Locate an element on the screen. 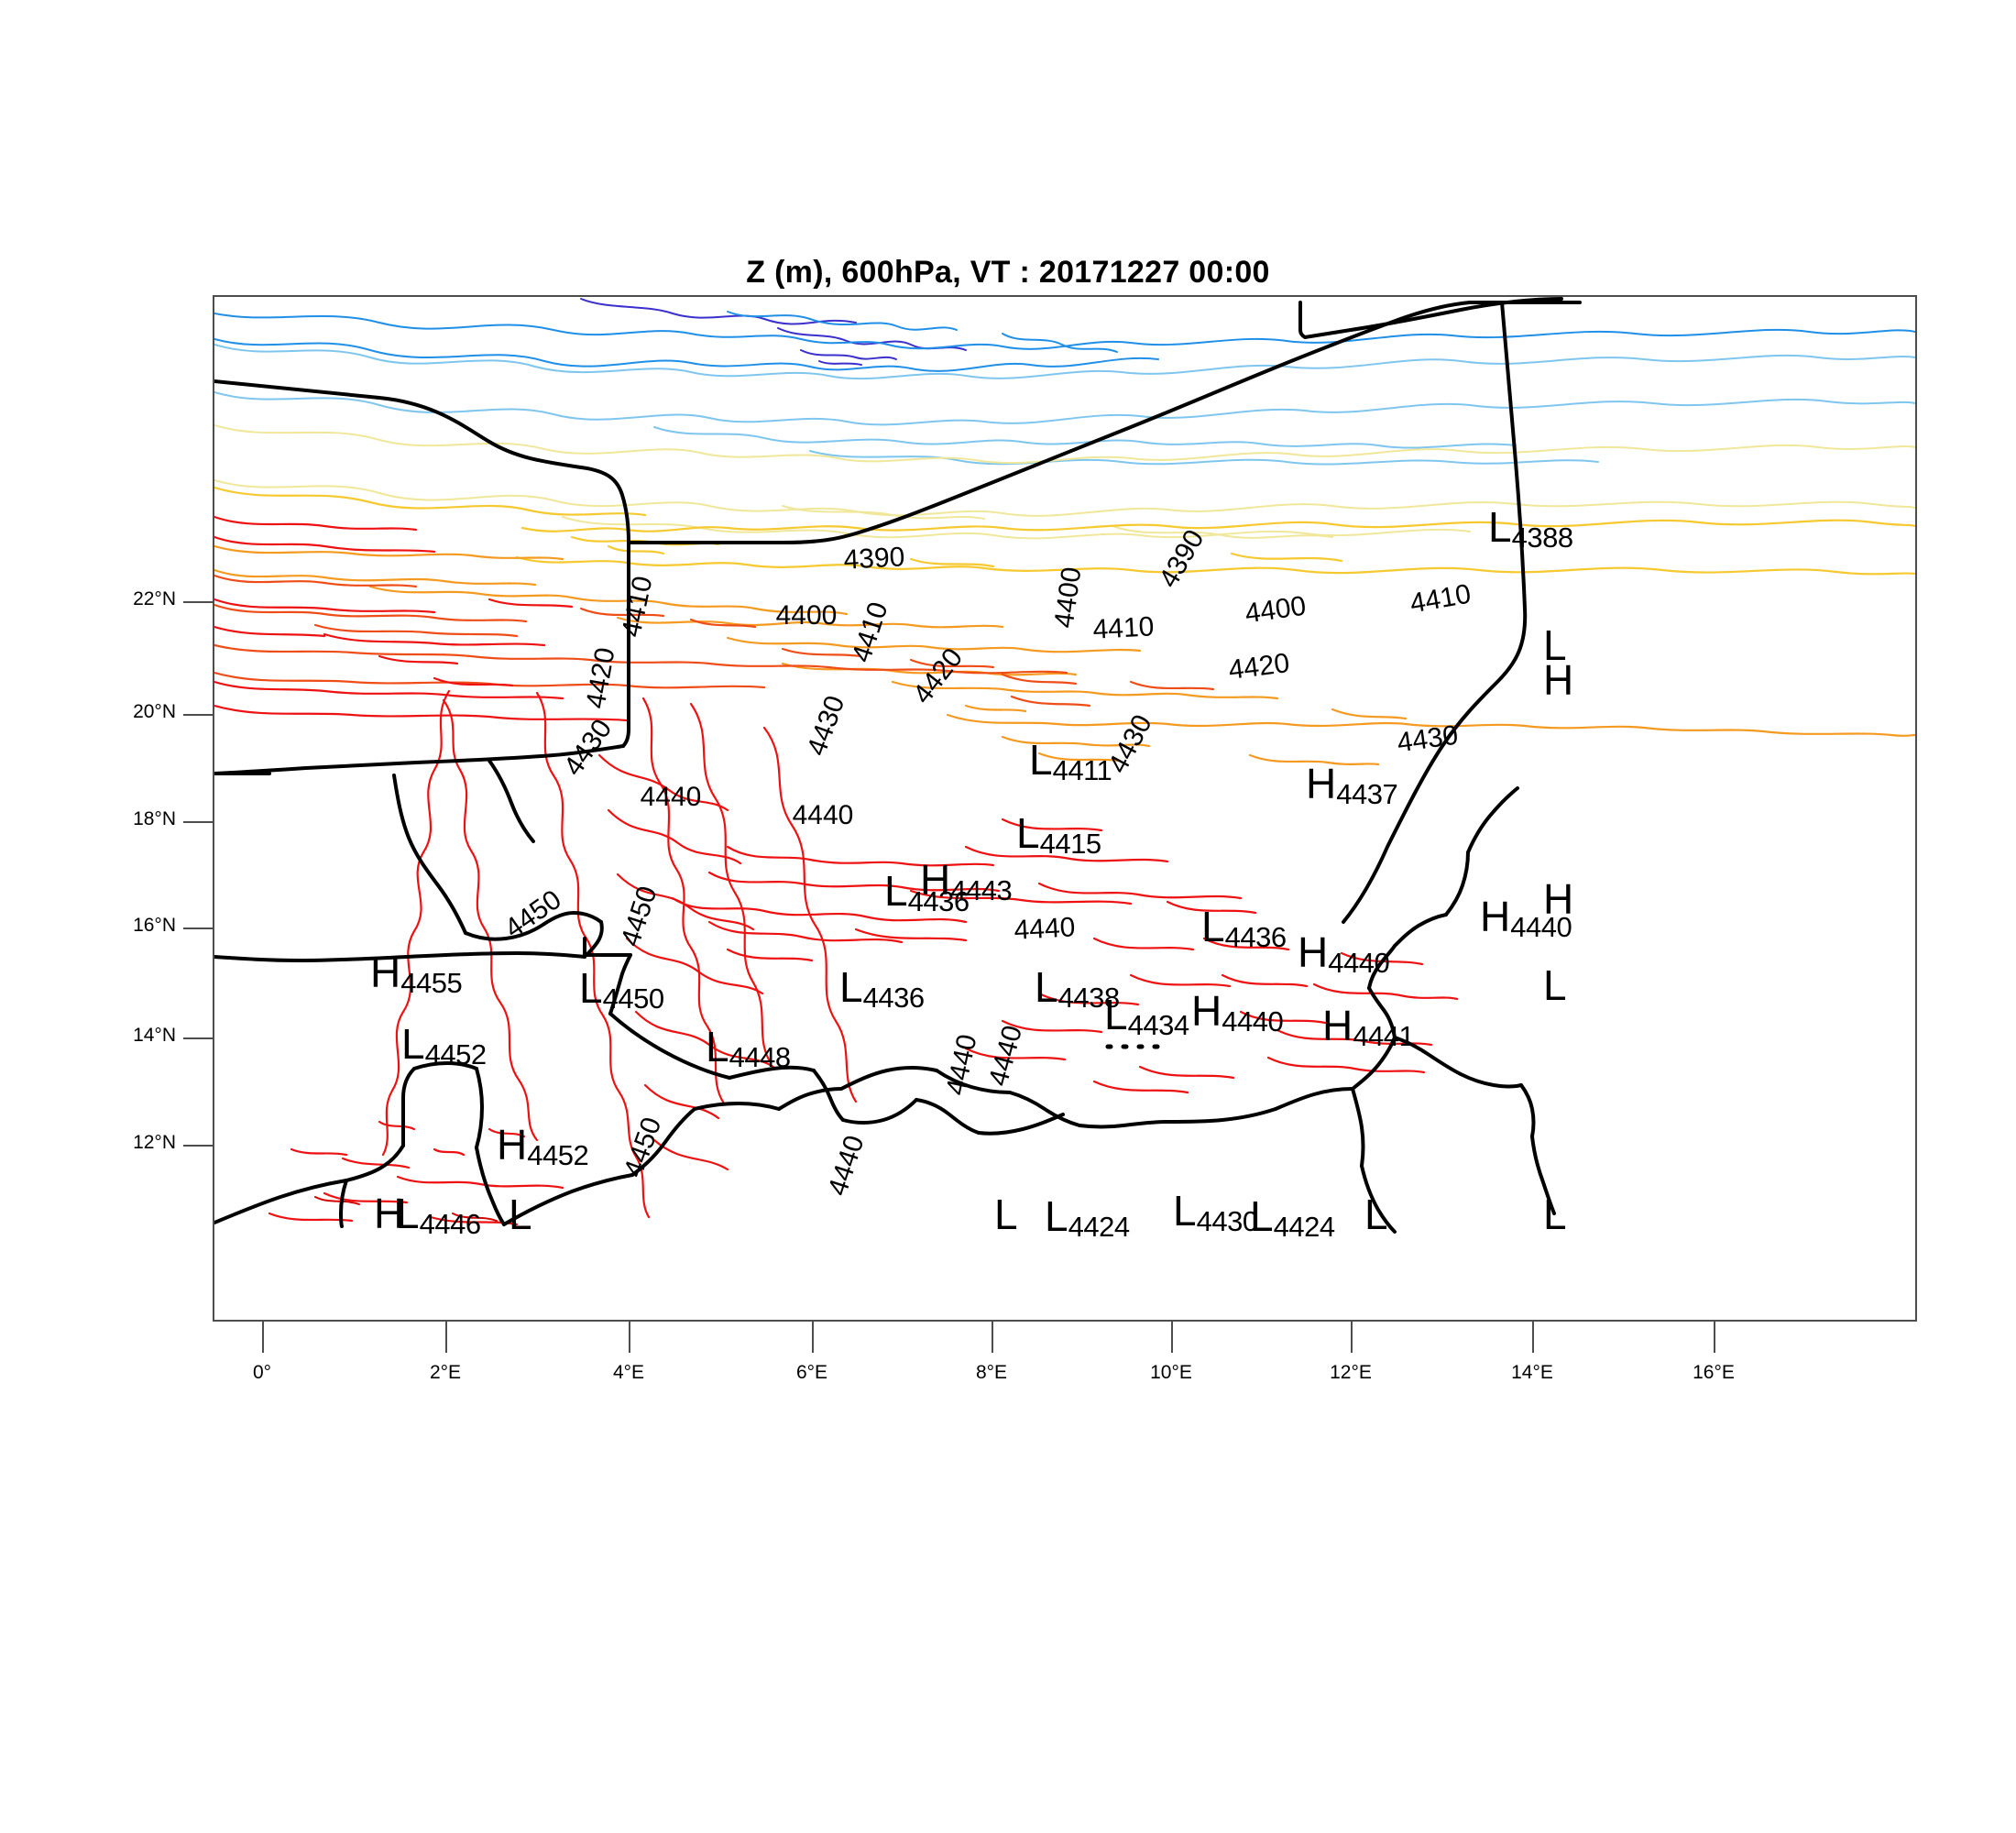 Image resolution: width=2016 pixels, height=1833 pixels. x-axis-tick-label: 4°E is located at coordinates (628, 1372).